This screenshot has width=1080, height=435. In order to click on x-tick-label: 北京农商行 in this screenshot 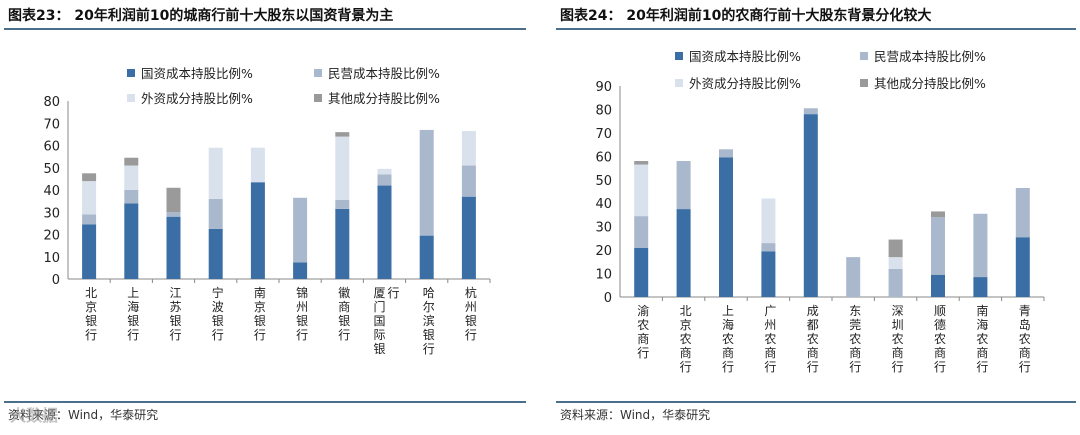, I will do `click(686, 339)`.